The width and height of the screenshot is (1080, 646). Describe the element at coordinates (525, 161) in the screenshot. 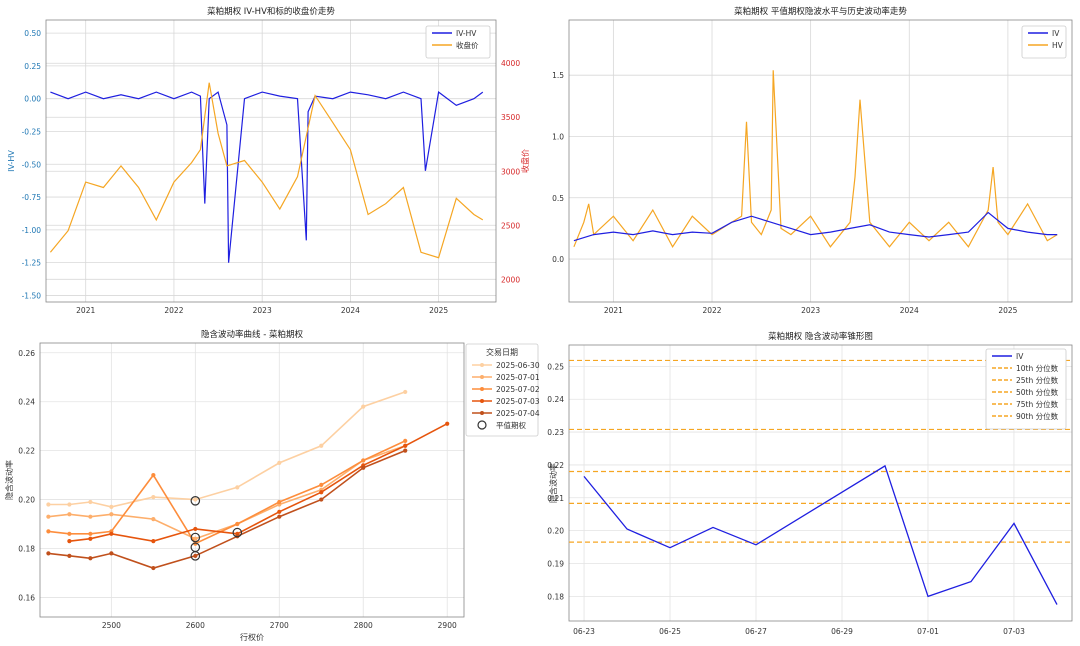

I see `chart1-y2label: 收盘价` at that location.